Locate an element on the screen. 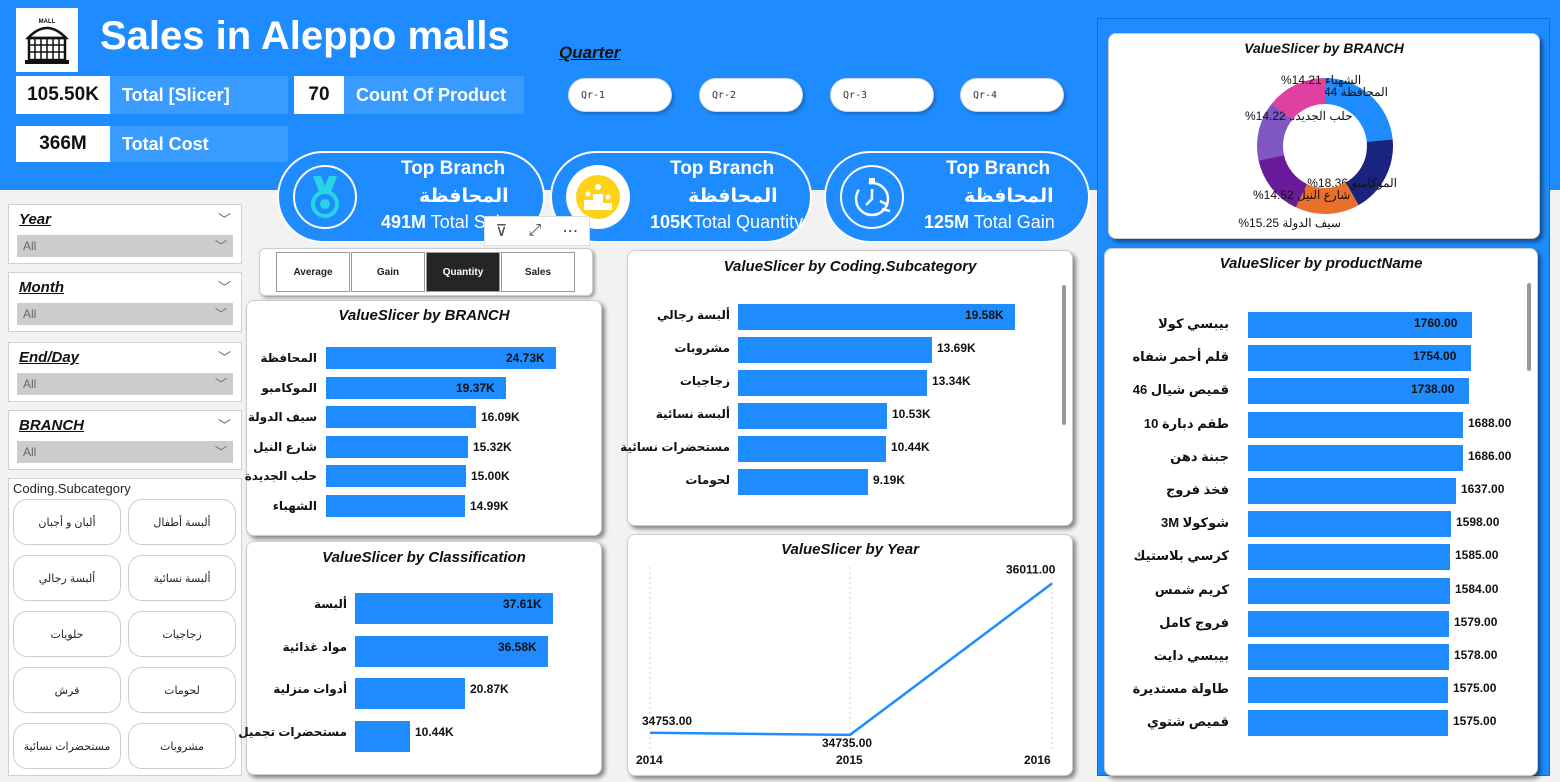 The width and height of the screenshot is (1560, 782). filter-icon: ⊽ is located at coordinates (501, 231).